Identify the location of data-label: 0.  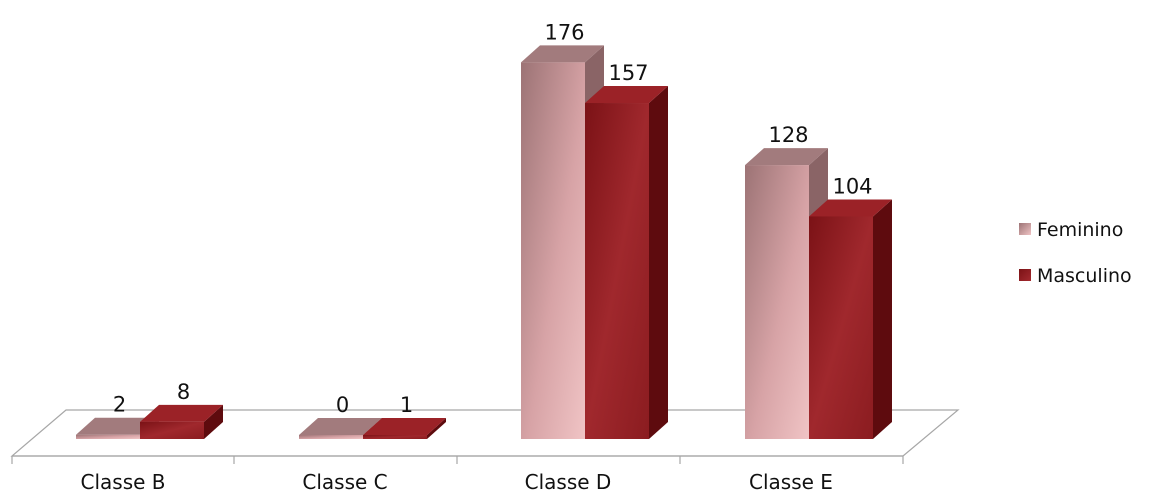
(342, 405).